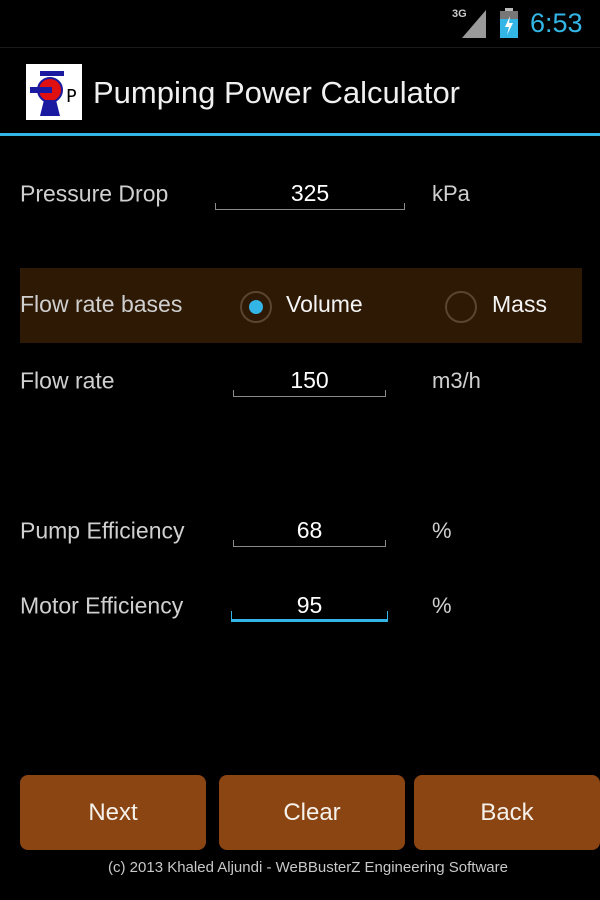  Describe the element at coordinates (459, 14) in the screenshot. I see `network-type-label: 3G` at that location.